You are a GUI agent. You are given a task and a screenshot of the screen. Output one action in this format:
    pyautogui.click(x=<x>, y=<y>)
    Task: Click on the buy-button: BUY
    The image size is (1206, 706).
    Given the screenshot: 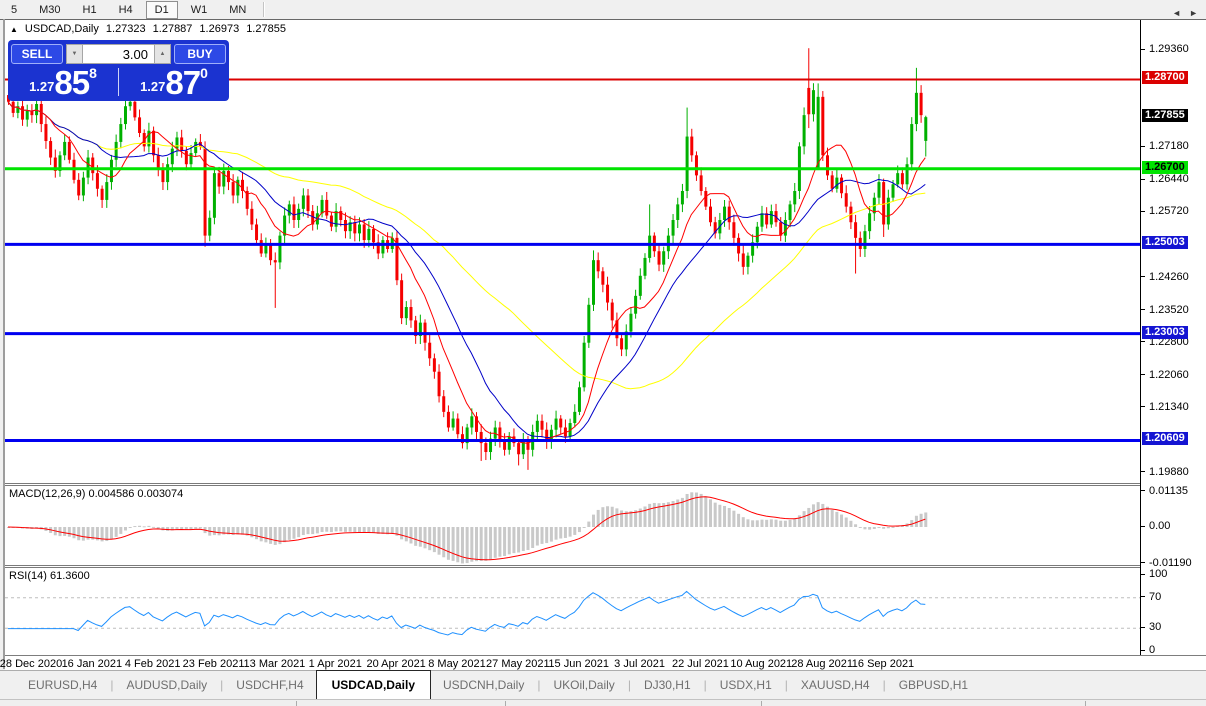 What is the action you would take?
    pyautogui.click(x=200, y=54)
    